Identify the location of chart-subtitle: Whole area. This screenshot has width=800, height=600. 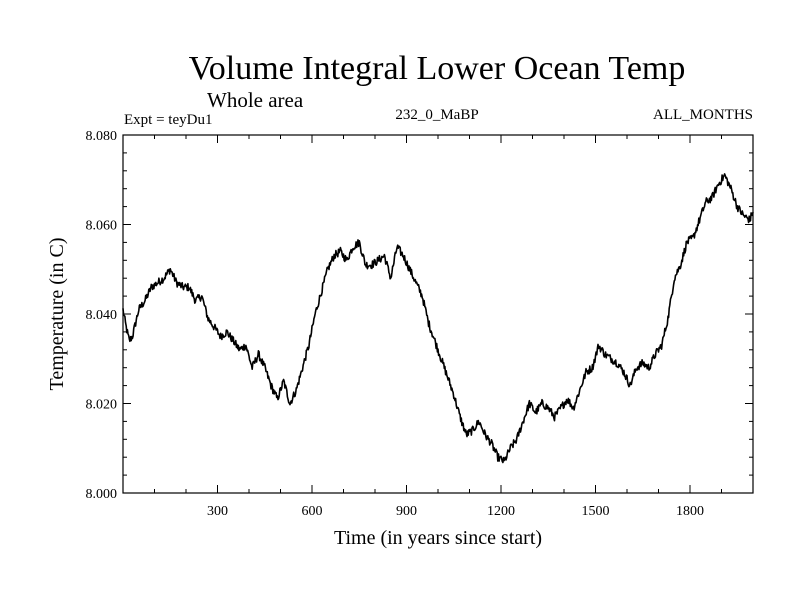
(255, 100).